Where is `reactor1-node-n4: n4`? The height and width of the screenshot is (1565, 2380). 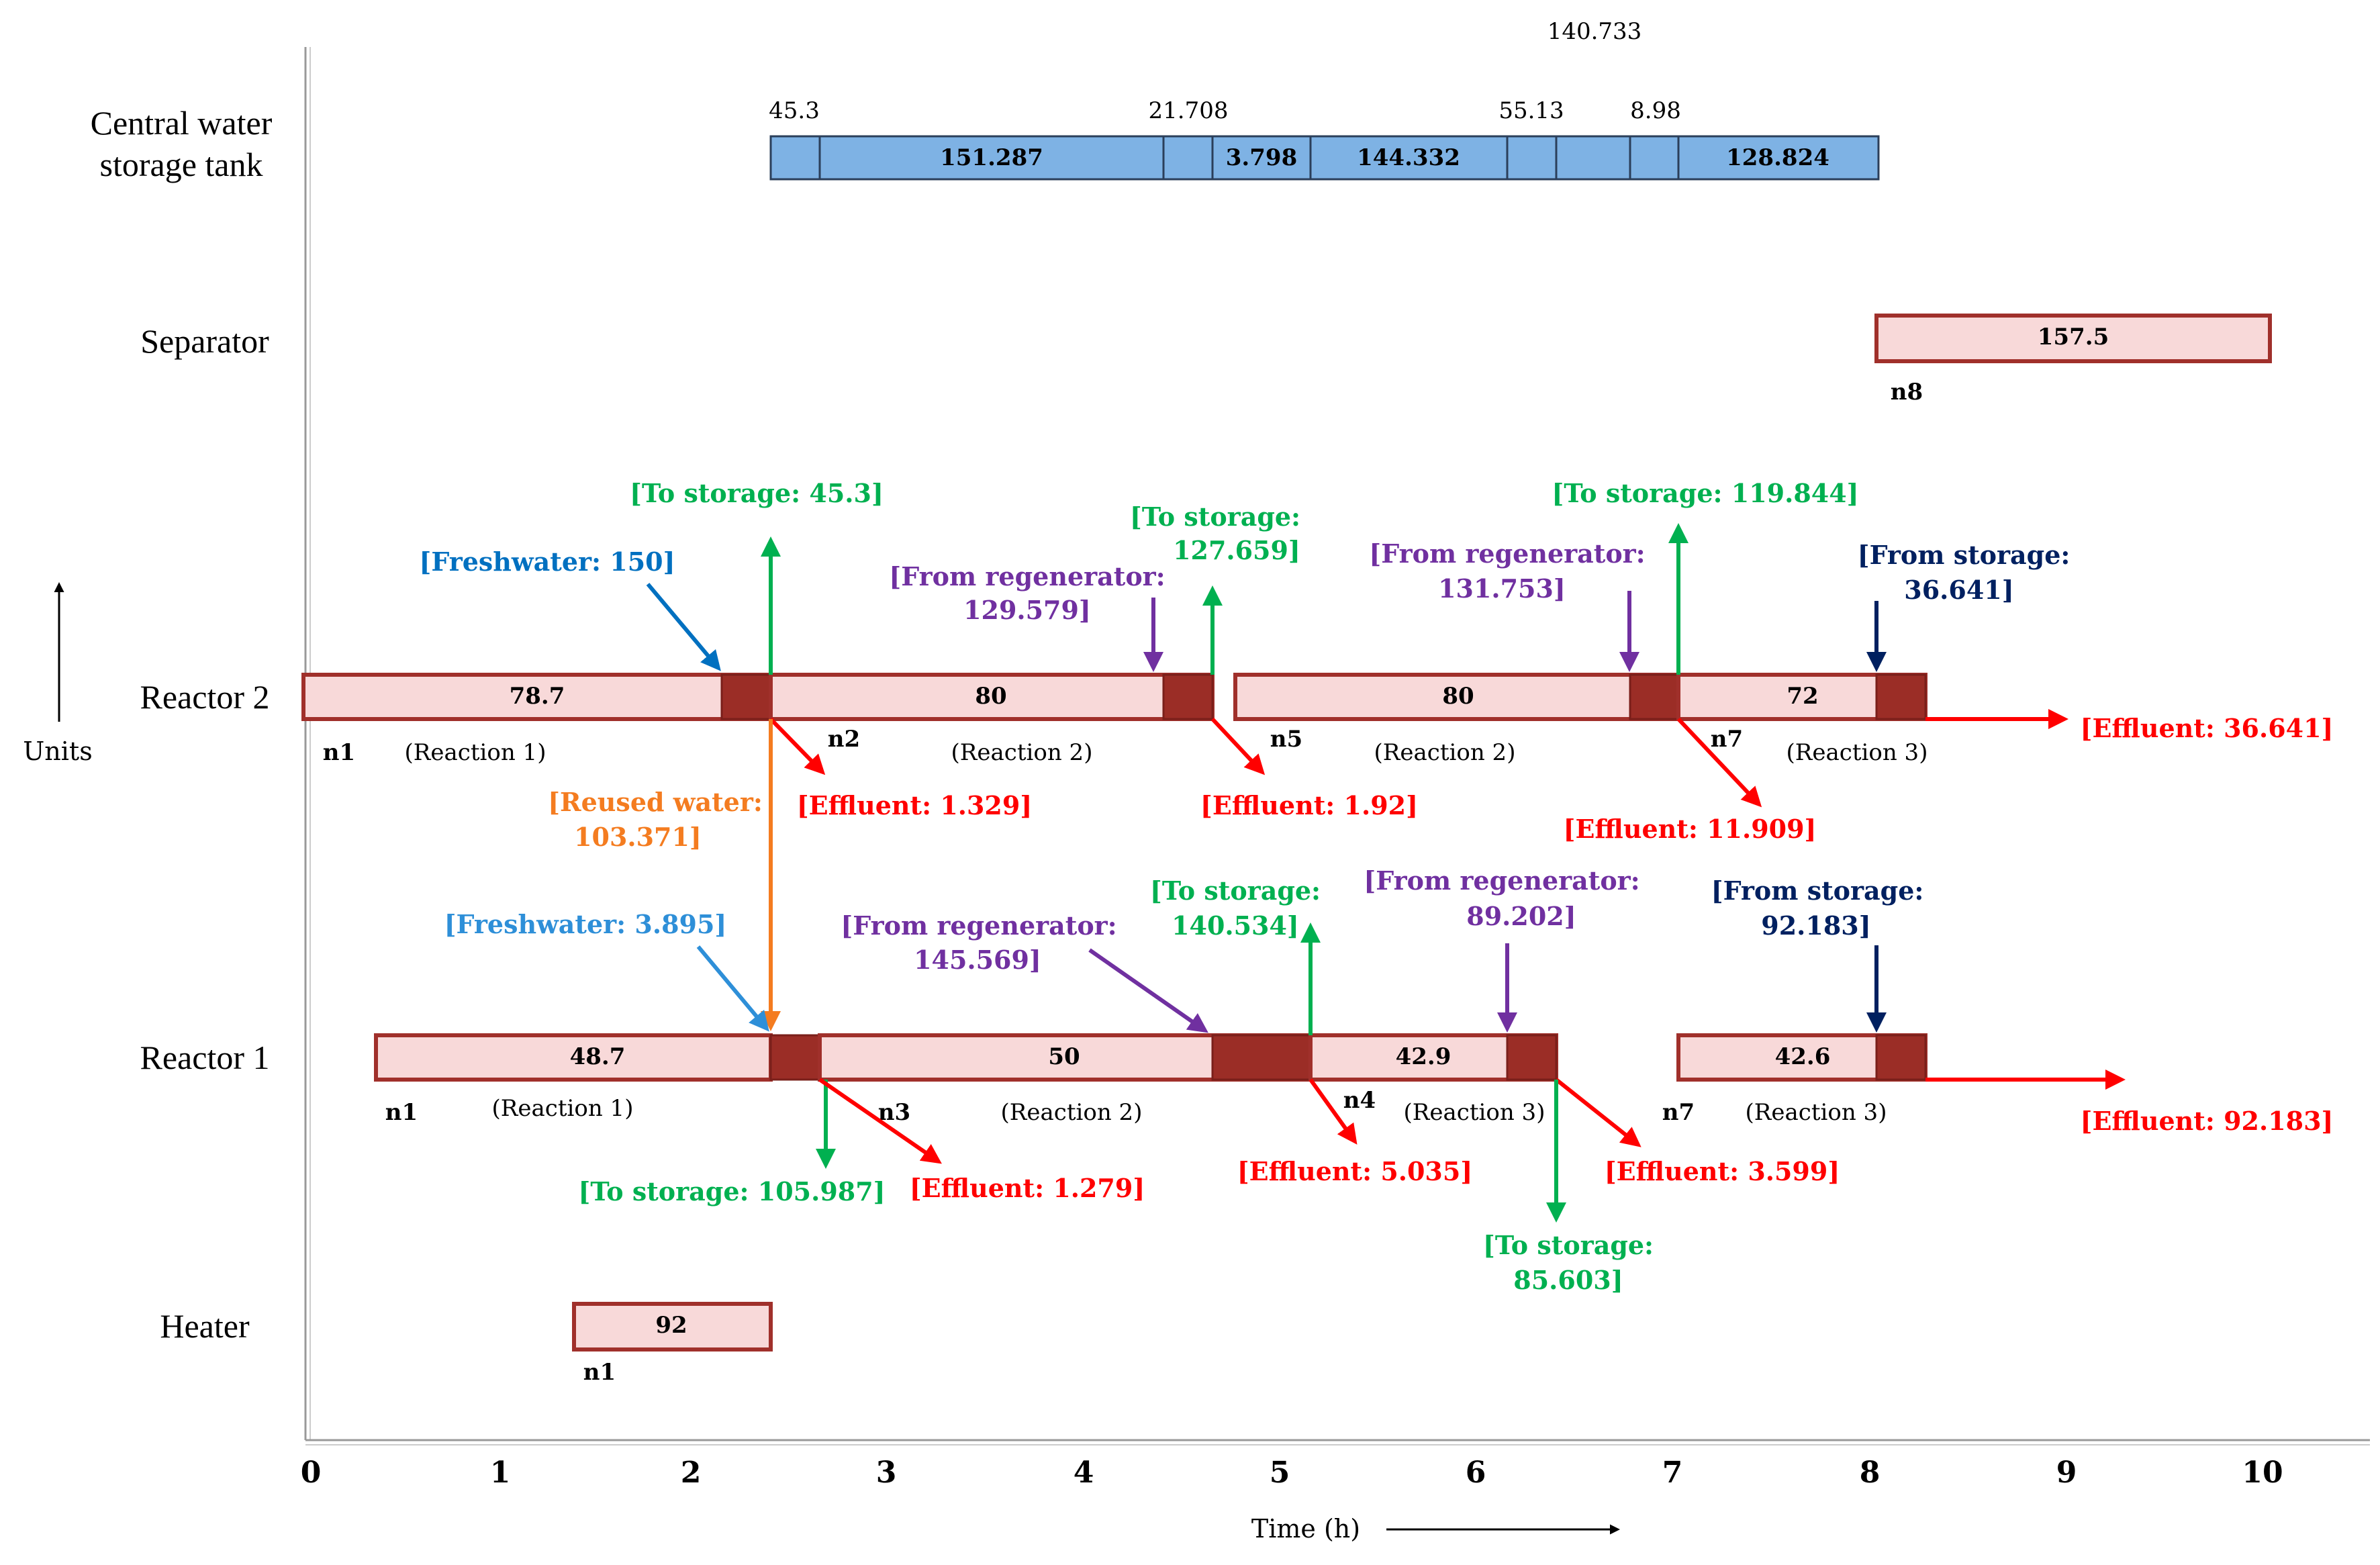 reactor1-node-n4: n4 is located at coordinates (1359, 1100).